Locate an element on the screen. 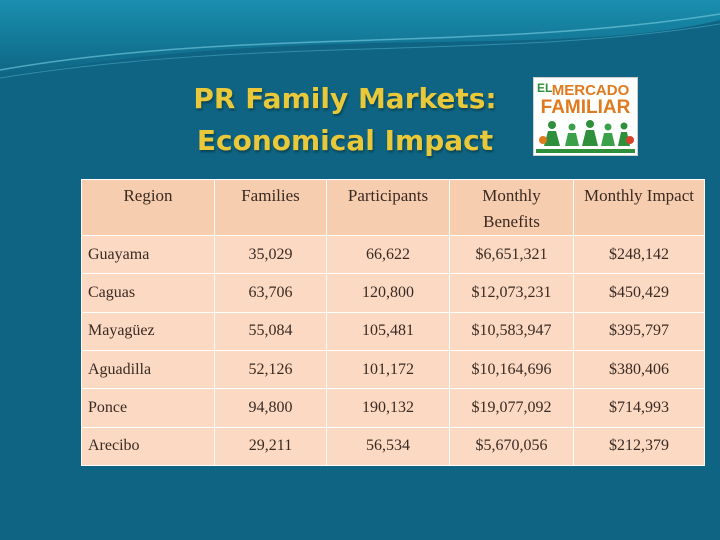 The height and width of the screenshot is (540, 720). logo-tagline-bar is located at coordinates (585, 151).